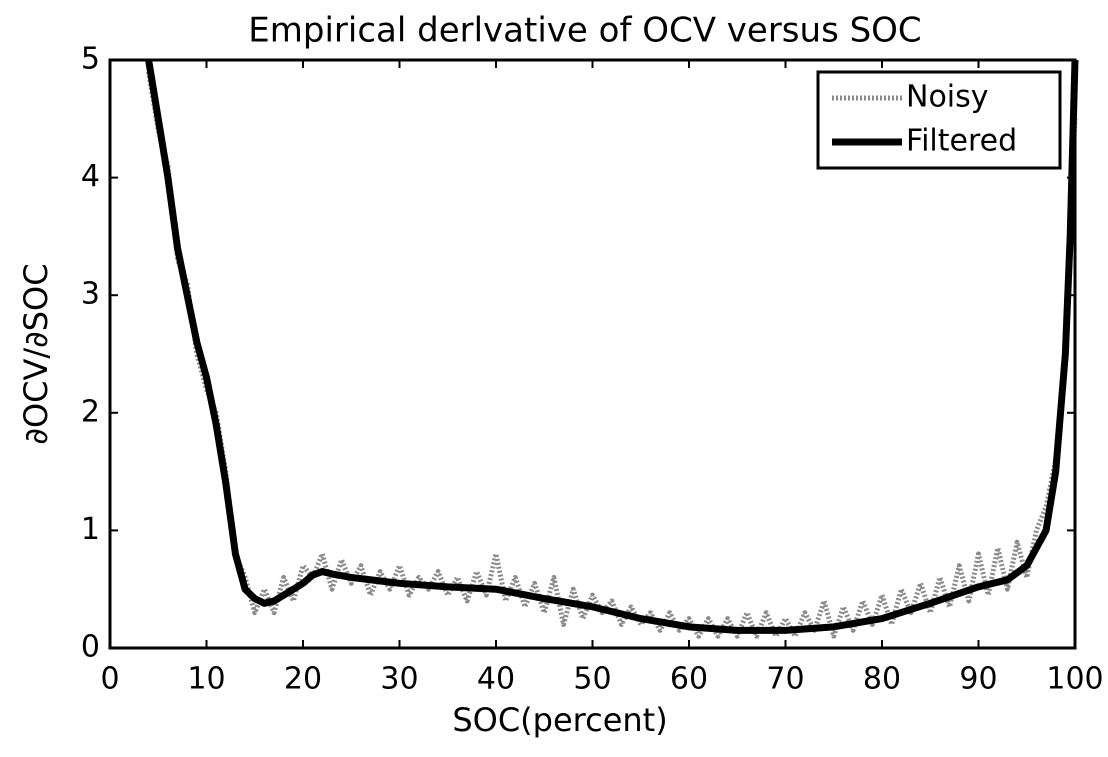 Image resolution: width=1108 pixels, height=757 pixels. I want to click on y-tick-label: 4, so click(90, 176).